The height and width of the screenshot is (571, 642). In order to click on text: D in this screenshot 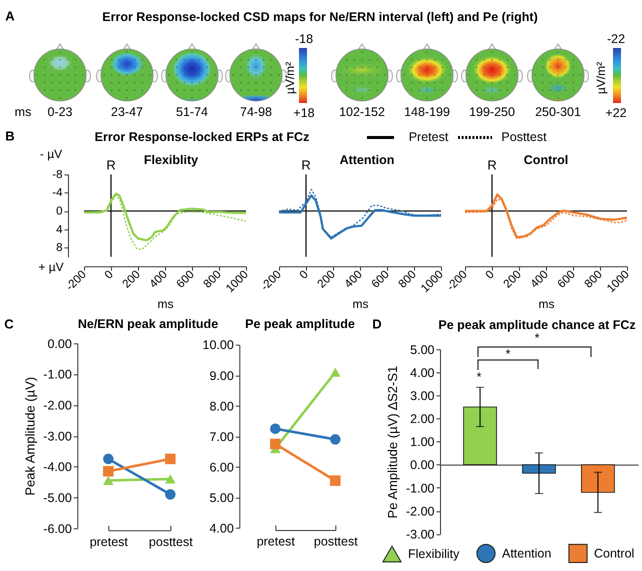, I will do `click(377, 324)`.